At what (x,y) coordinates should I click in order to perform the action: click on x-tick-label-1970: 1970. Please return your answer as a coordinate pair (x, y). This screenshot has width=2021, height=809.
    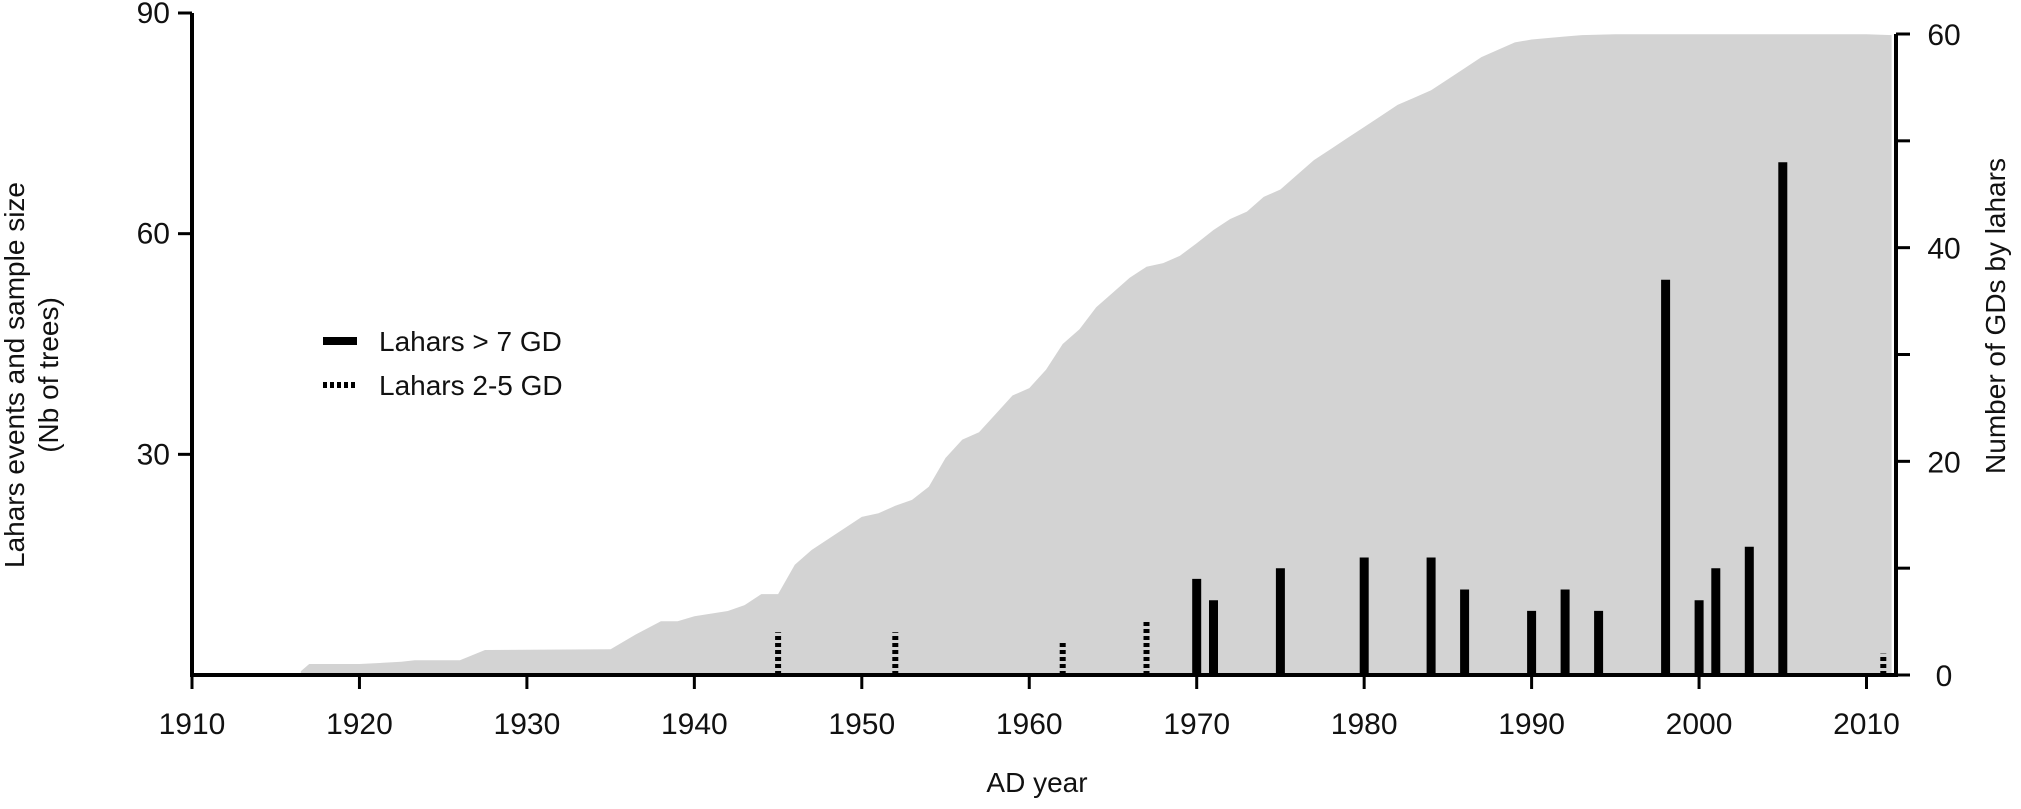
    Looking at the image, I should click on (1196, 724).